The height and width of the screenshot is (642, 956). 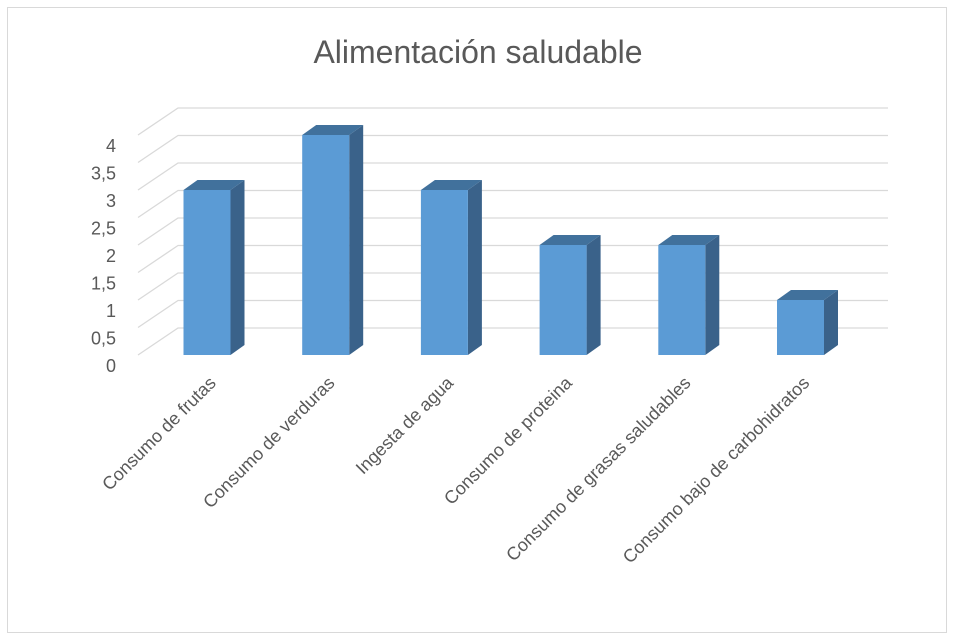 What do you see at coordinates (405, 425) in the screenshot?
I see `x-category-label: Ingesta de agua` at bounding box center [405, 425].